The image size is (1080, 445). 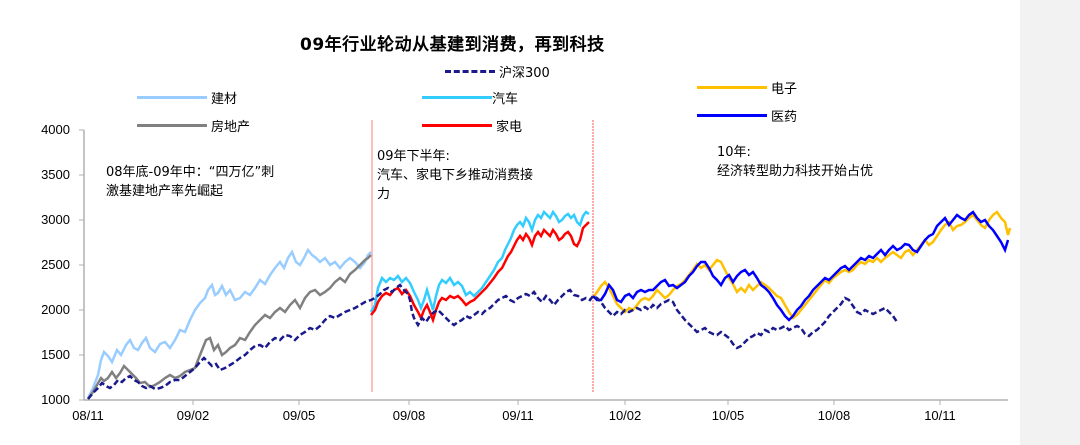 What do you see at coordinates (413, 156) in the screenshot?
I see `annotation-phase-2-line-1: 09年下半年:` at bounding box center [413, 156].